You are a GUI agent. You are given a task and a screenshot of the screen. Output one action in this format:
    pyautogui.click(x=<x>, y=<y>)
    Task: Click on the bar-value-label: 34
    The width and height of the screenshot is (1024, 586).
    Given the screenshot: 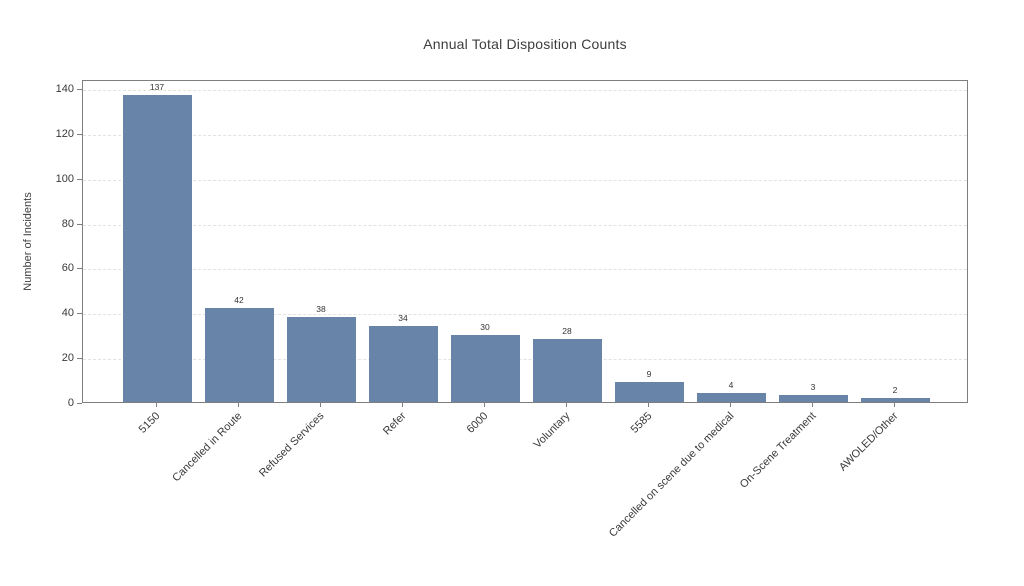 What is the action you would take?
    pyautogui.click(x=403, y=318)
    